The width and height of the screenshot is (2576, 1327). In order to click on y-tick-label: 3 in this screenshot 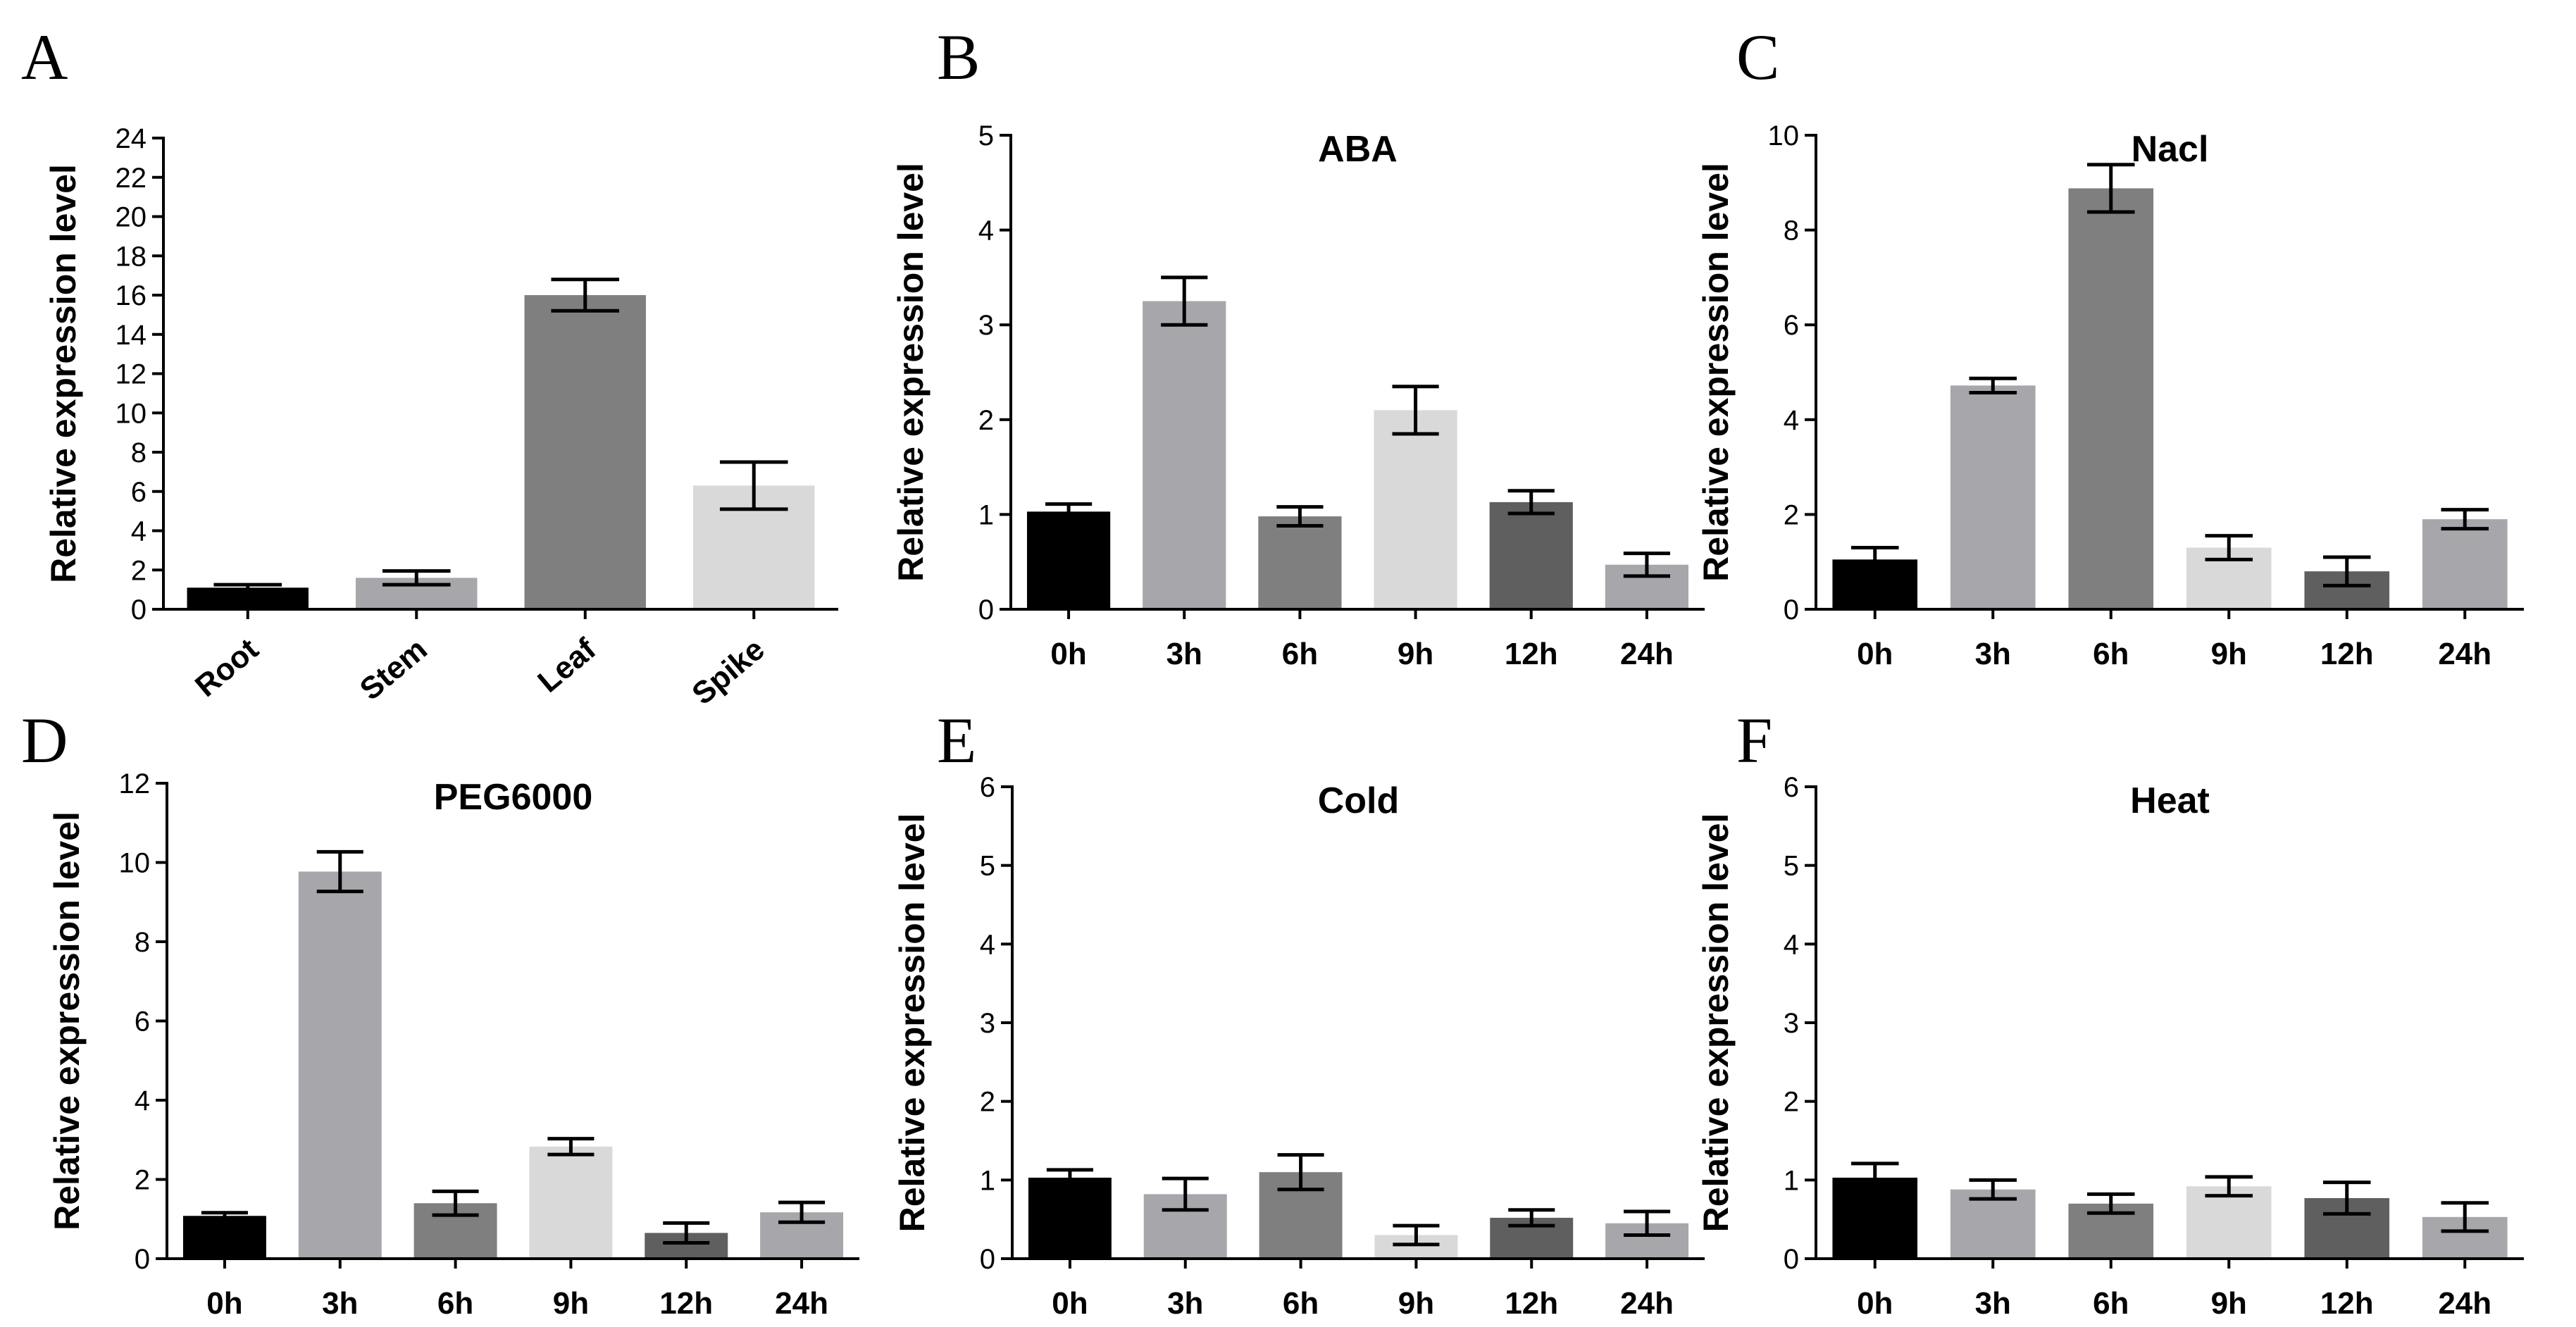, I will do `click(986, 325)`.